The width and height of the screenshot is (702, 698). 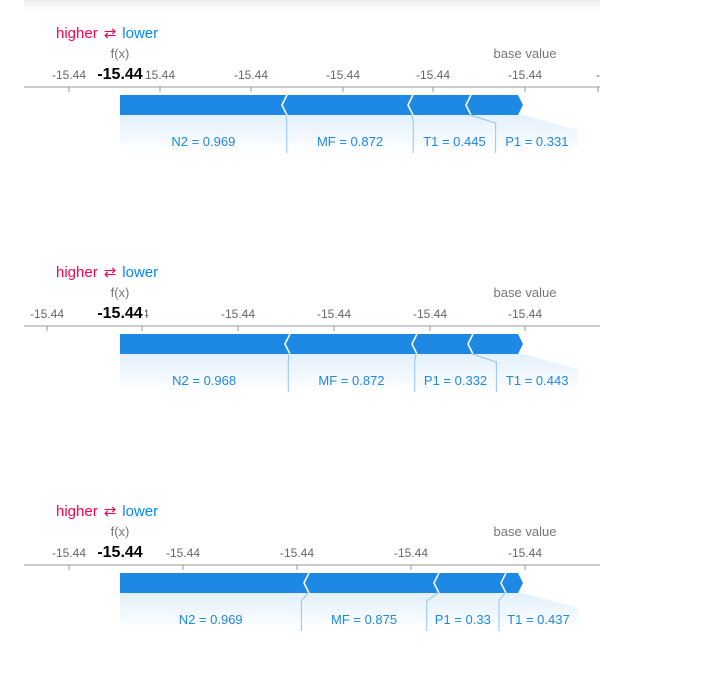 I want to click on feature-label: P1 = 0.331, so click(x=536, y=141).